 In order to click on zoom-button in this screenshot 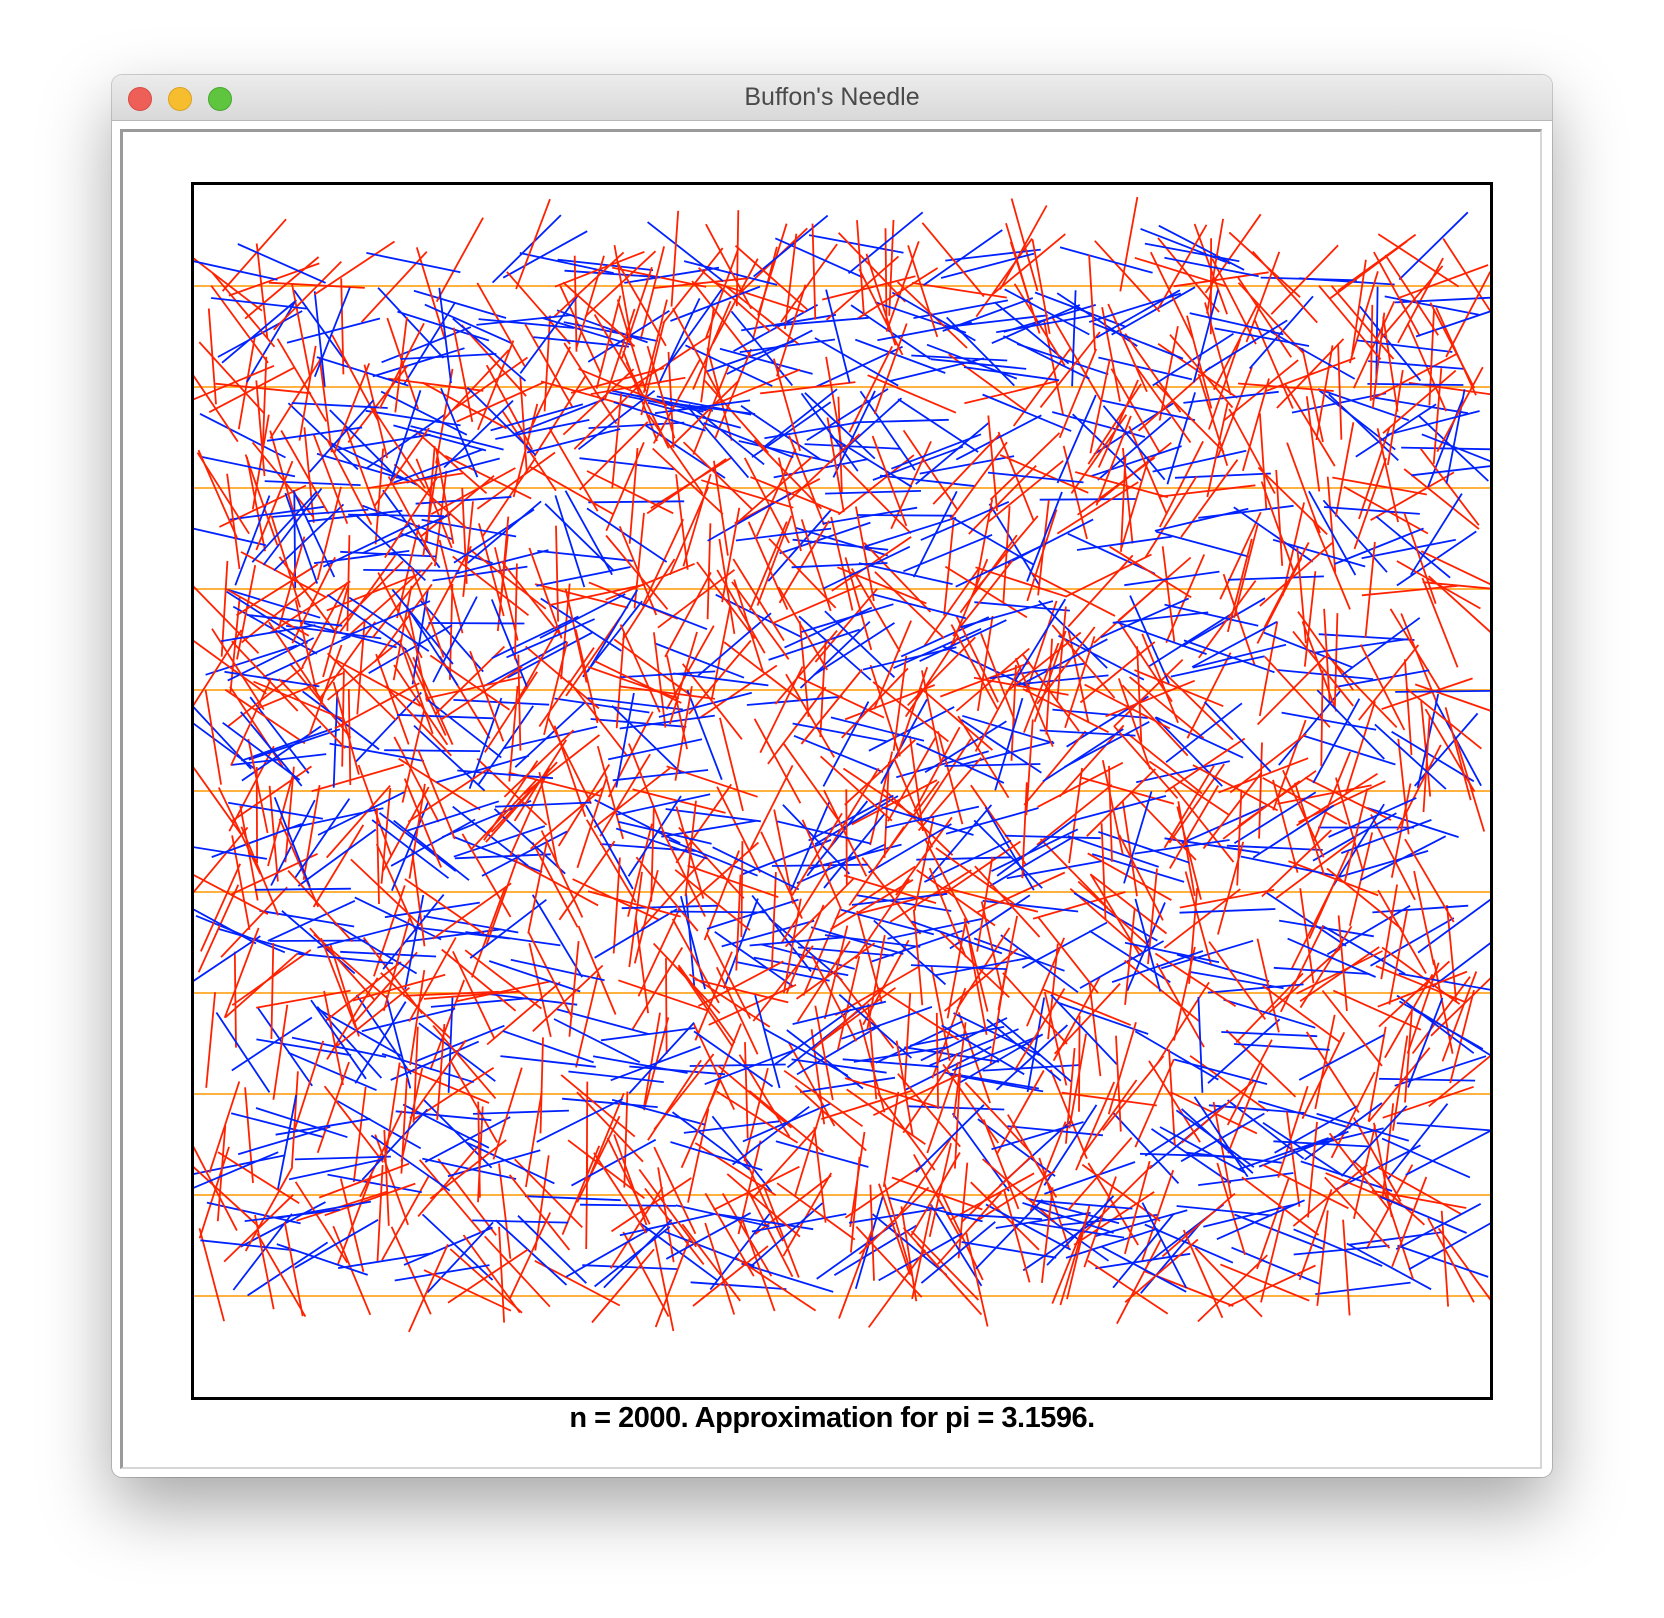, I will do `click(220, 99)`.